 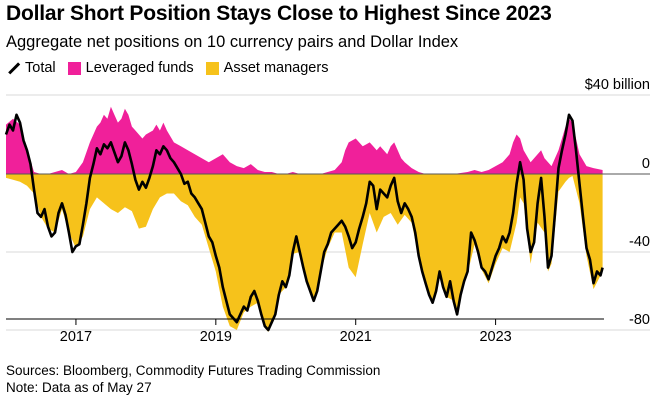 What do you see at coordinates (79, 387) in the screenshot?
I see `data-note: Note: Data as of May 27` at bounding box center [79, 387].